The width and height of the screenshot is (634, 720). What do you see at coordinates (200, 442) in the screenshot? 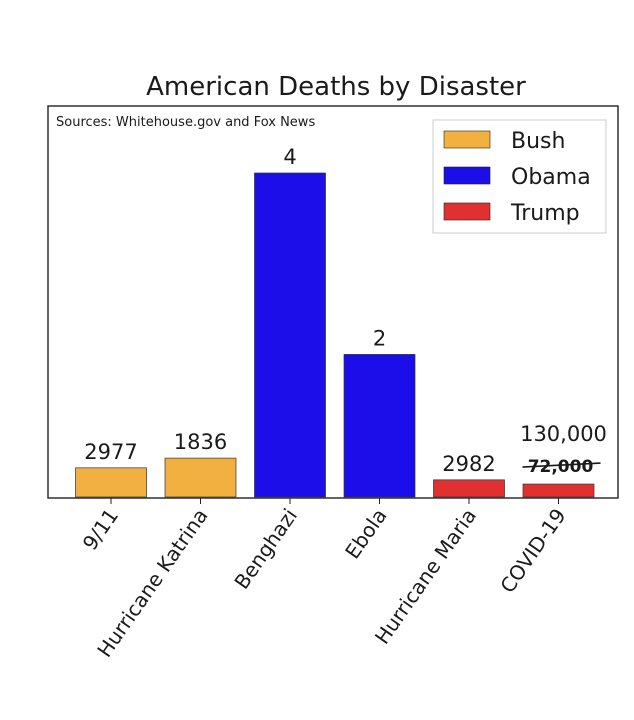
I see `bar-value-label-hurricane-katrina: 1836` at bounding box center [200, 442].